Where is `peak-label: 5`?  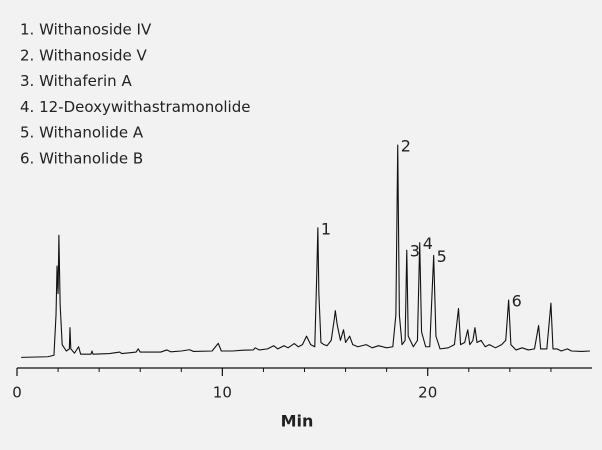
peak-label: 5 is located at coordinates (442, 256).